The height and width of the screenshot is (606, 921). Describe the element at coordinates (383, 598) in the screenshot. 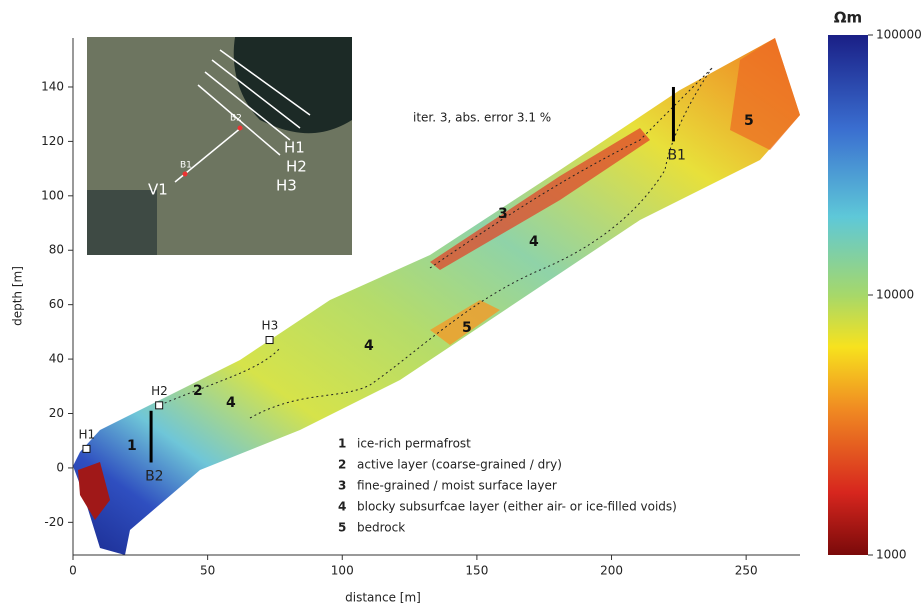

I see `x-axis-label: distance [m]` at that location.